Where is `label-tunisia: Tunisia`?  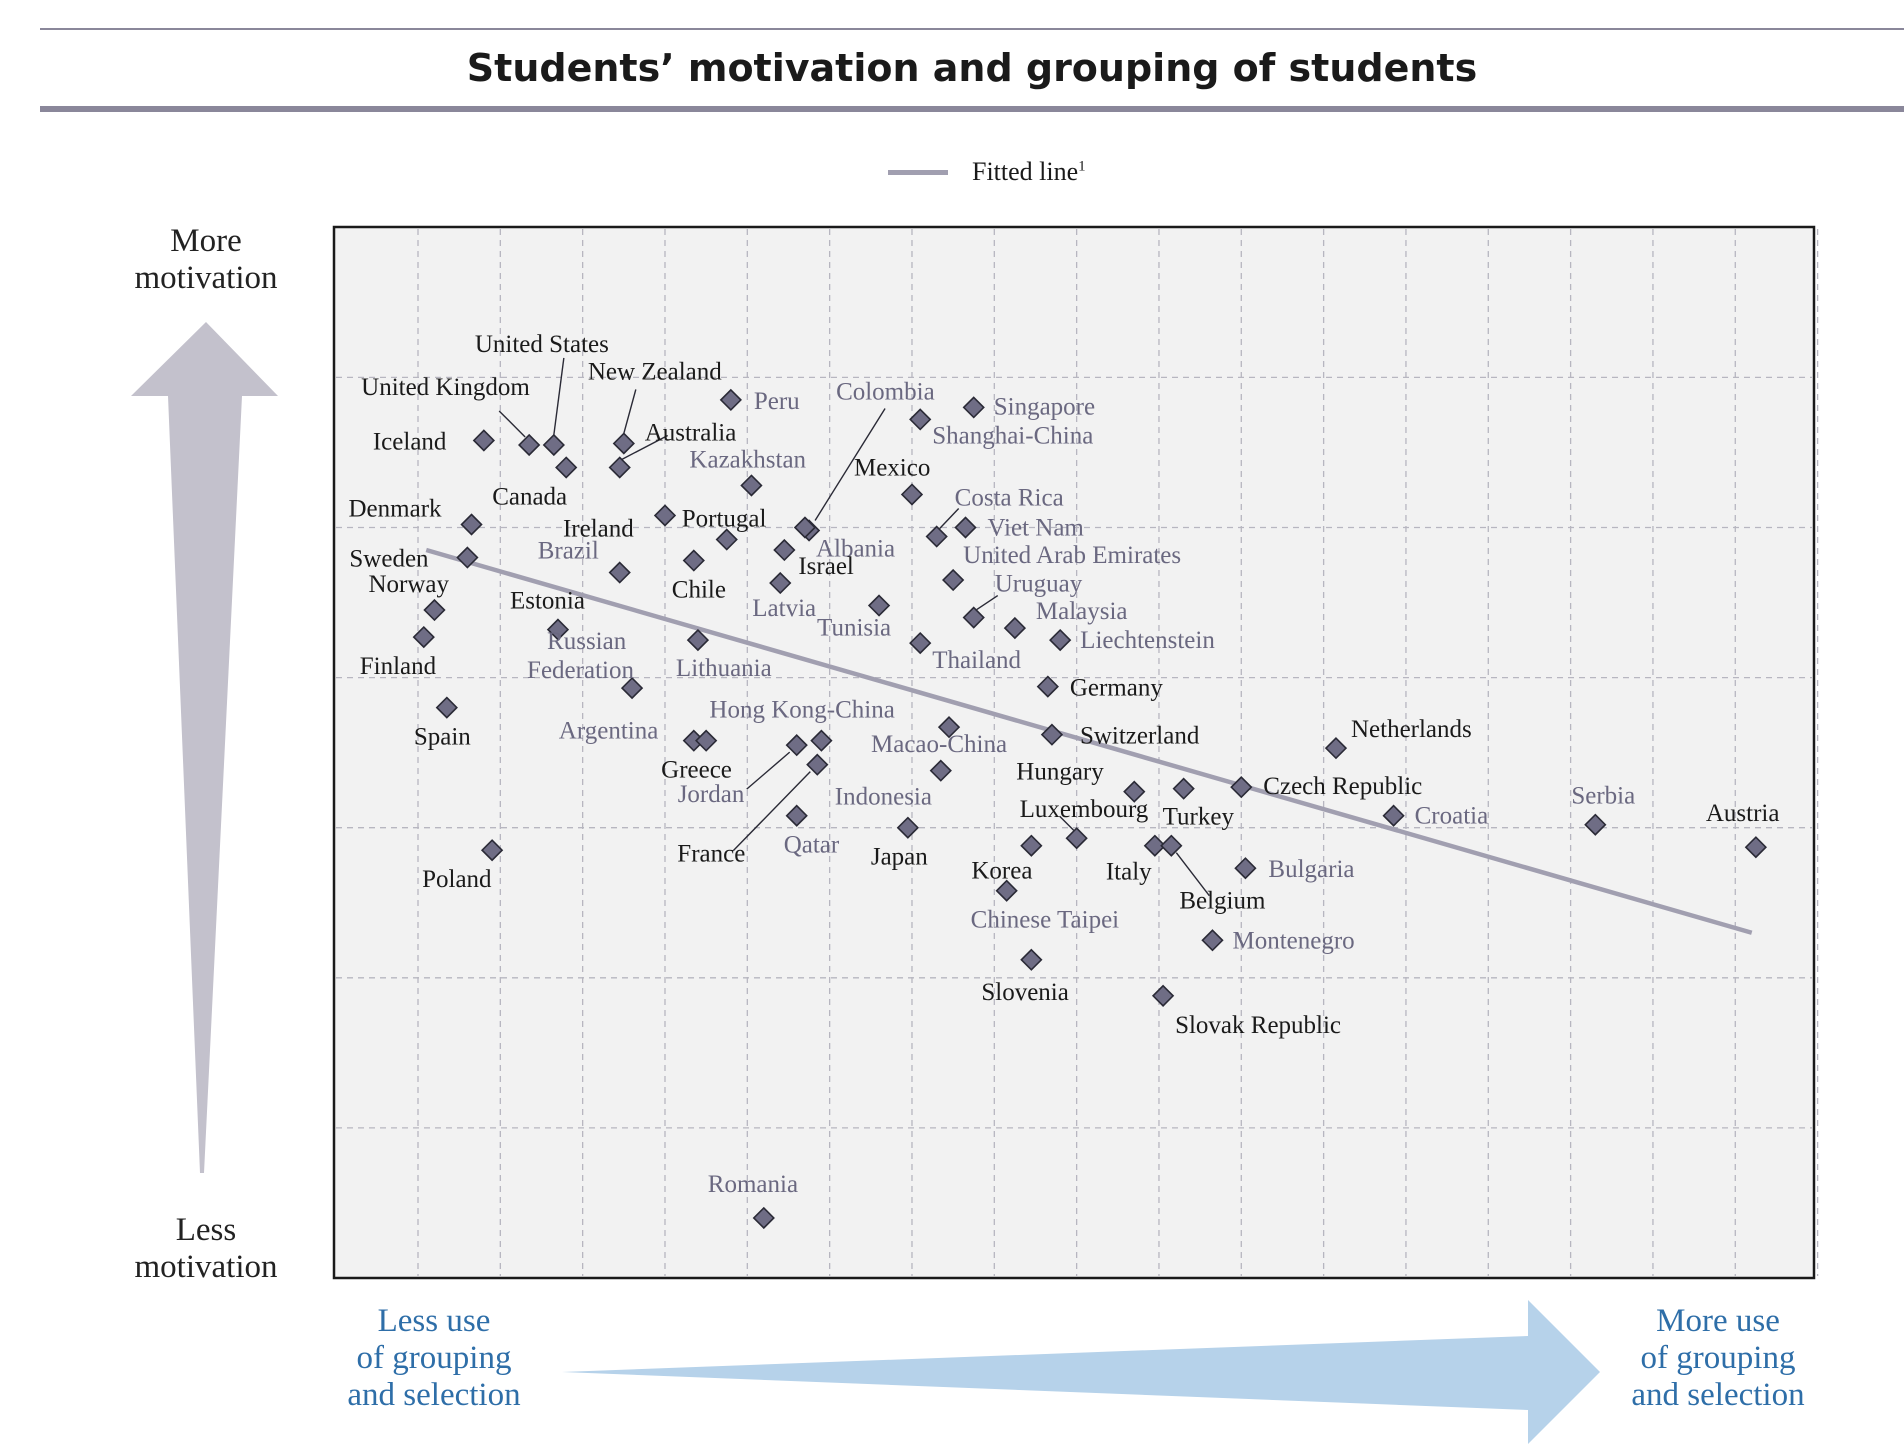 label-tunisia: Tunisia is located at coordinates (854, 628).